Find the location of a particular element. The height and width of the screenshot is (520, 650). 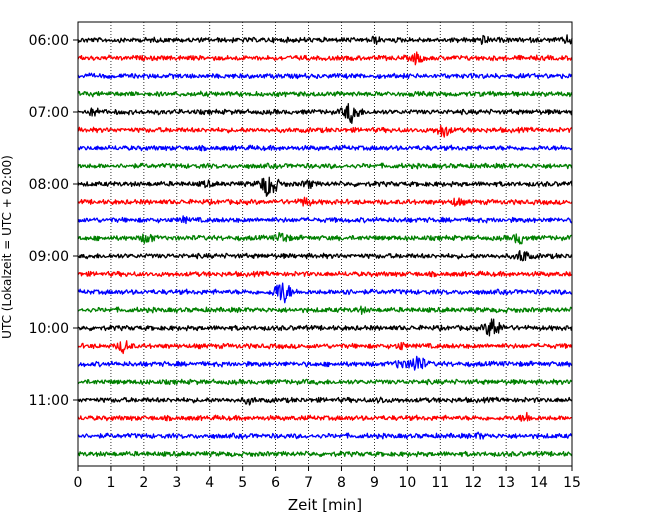

x-tick-label: 8 is located at coordinates (341, 483).